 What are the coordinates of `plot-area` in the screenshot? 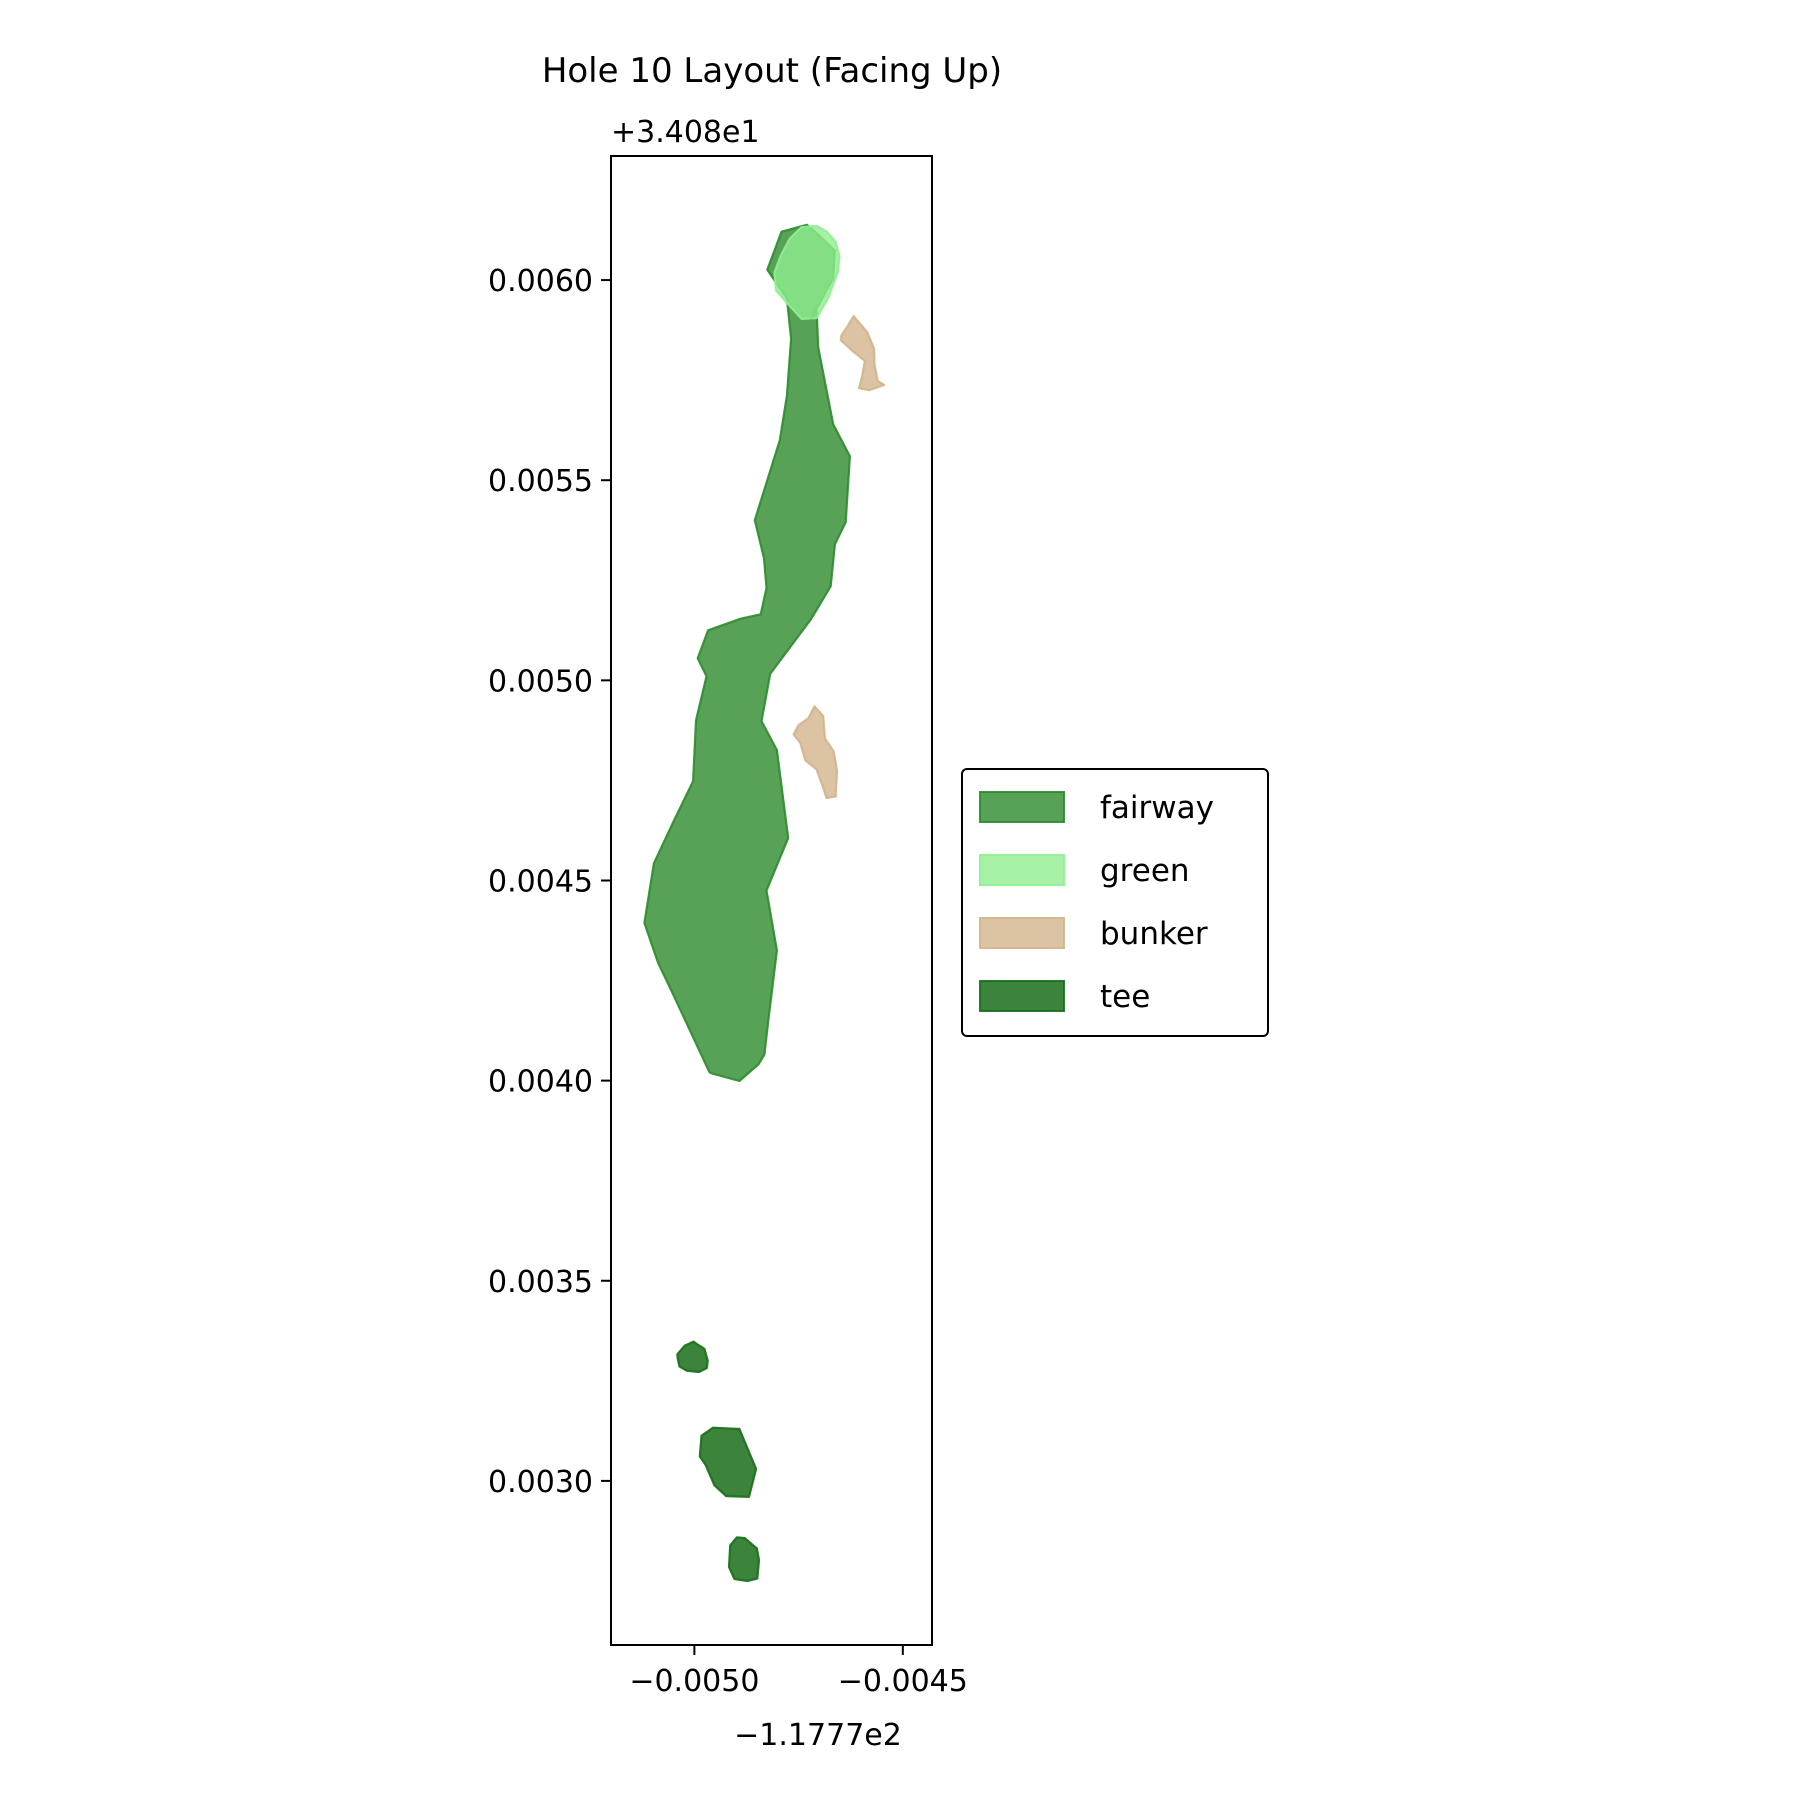 It's located at (764, 903).